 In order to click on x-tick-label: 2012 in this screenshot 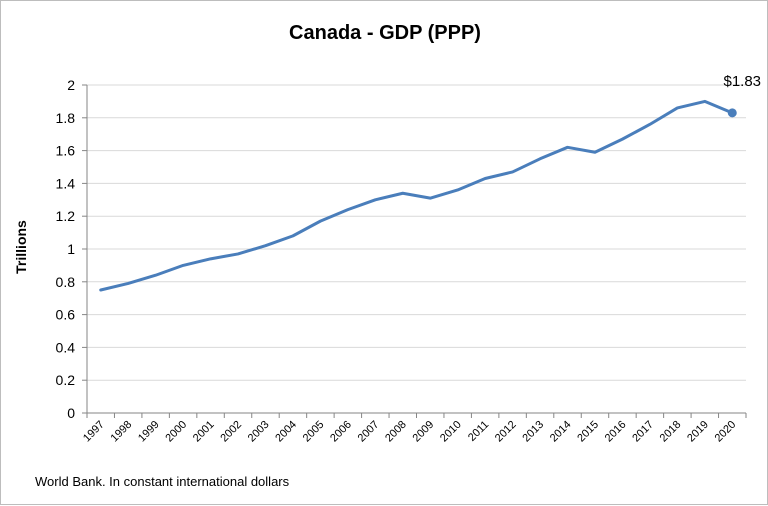, I will do `click(506, 432)`.